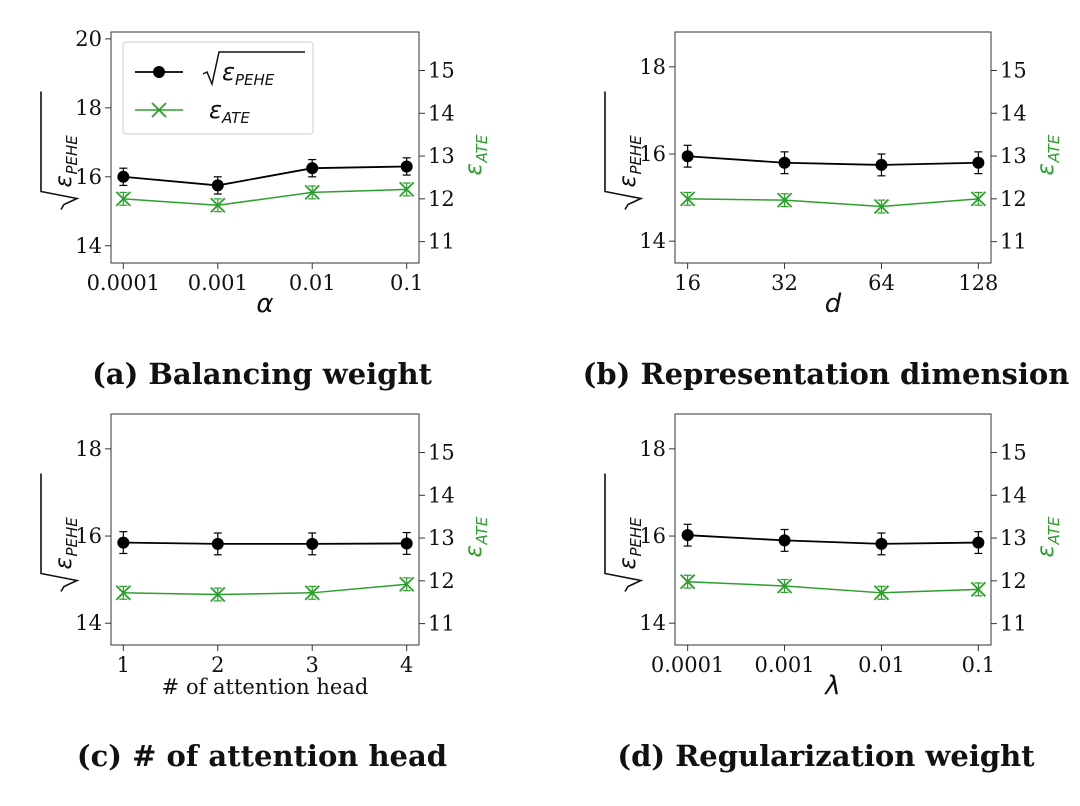 The height and width of the screenshot is (806, 1080). I want to click on legend-label-pehe: ε, so click(228, 72).